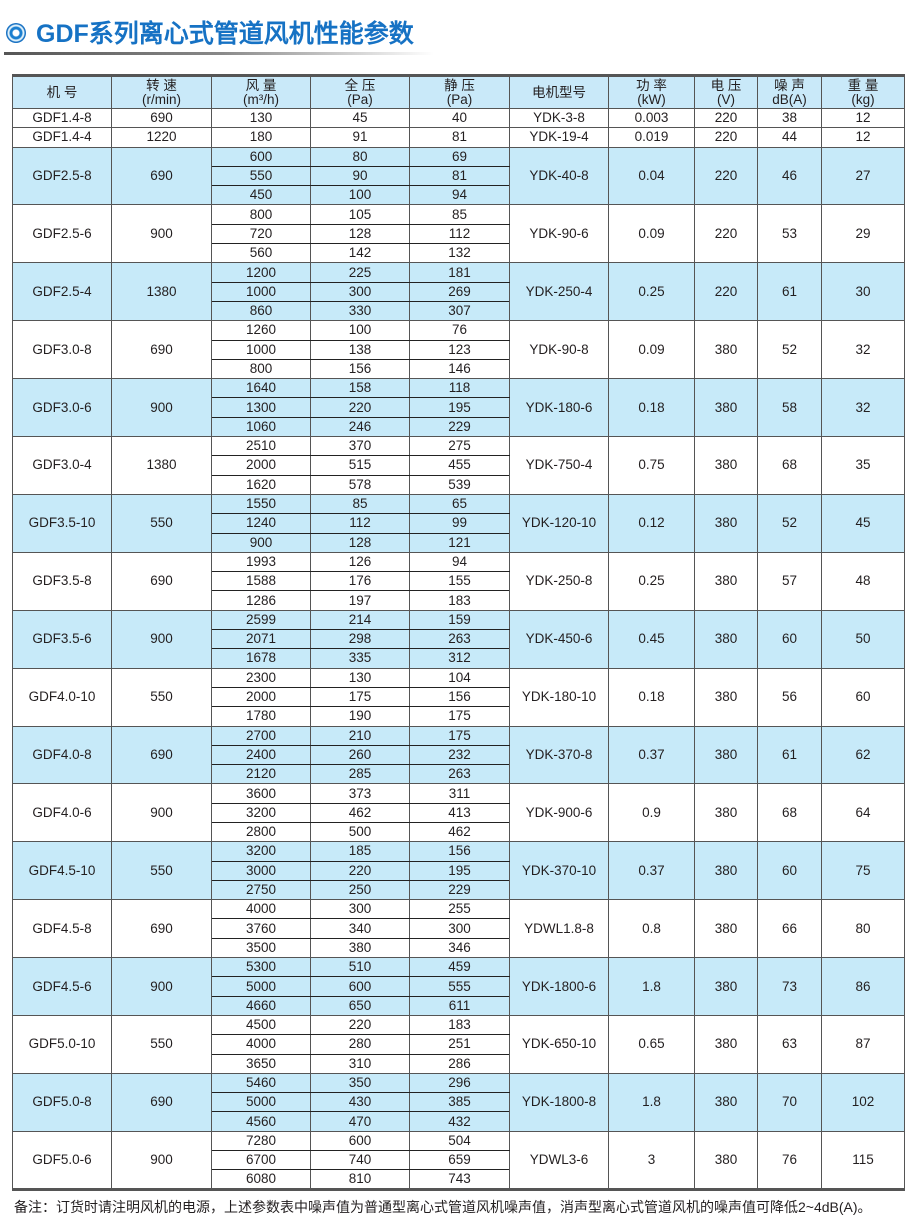 This screenshot has height=1226, width=910. What do you see at coordinates (559, 92) in the screenshot?
I see `column-header: 电机型号` at bounding box center [559, 92].